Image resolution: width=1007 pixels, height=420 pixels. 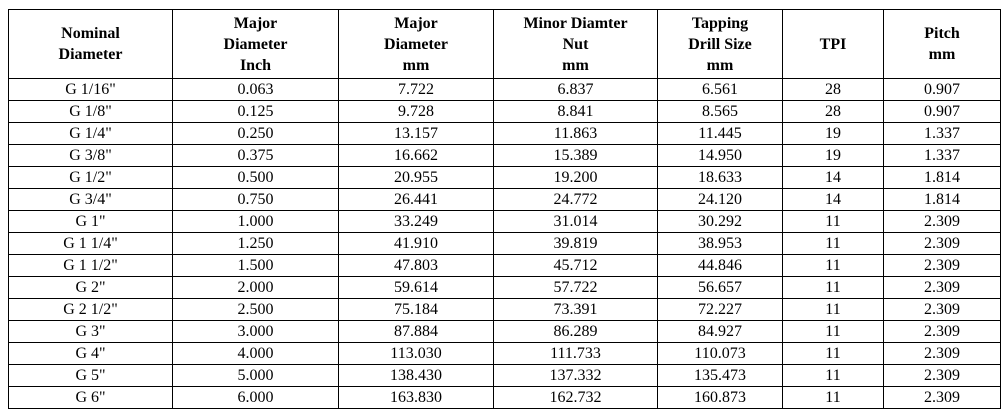 I want to click on table-cell: 1.337, so click(x=942, y=133).